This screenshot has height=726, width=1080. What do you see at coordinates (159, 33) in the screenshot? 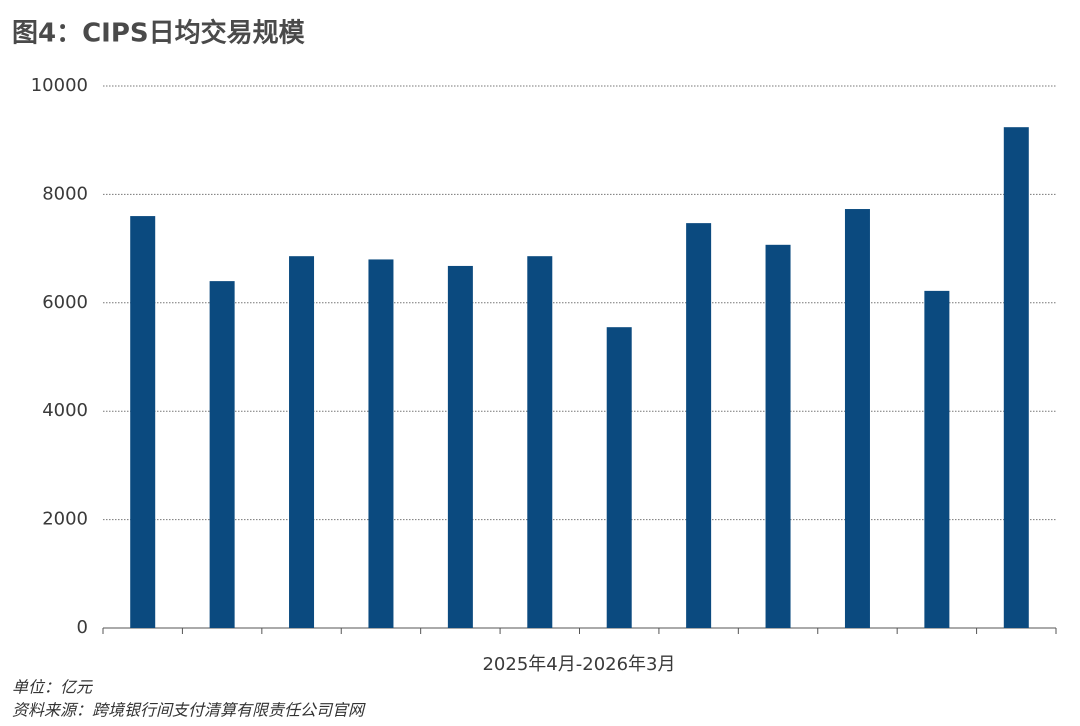
I see `chart-title: 图4：CIPS日均交易规模` at bounding box center [159, 33].